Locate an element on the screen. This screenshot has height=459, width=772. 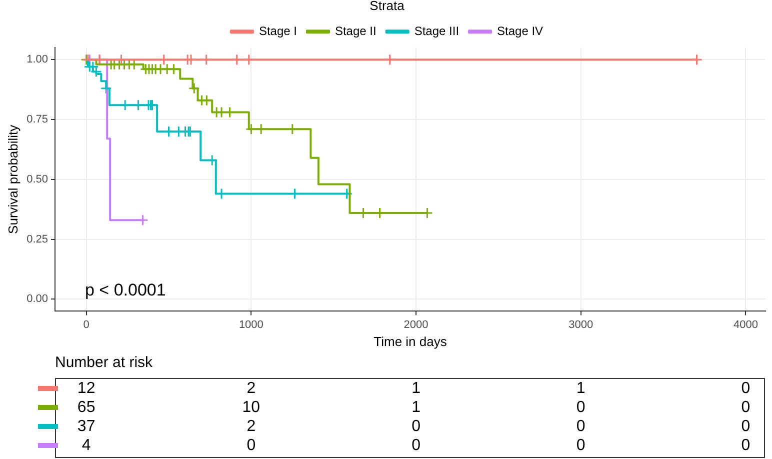
text: Number at risk is located at coordinates (104, 362).